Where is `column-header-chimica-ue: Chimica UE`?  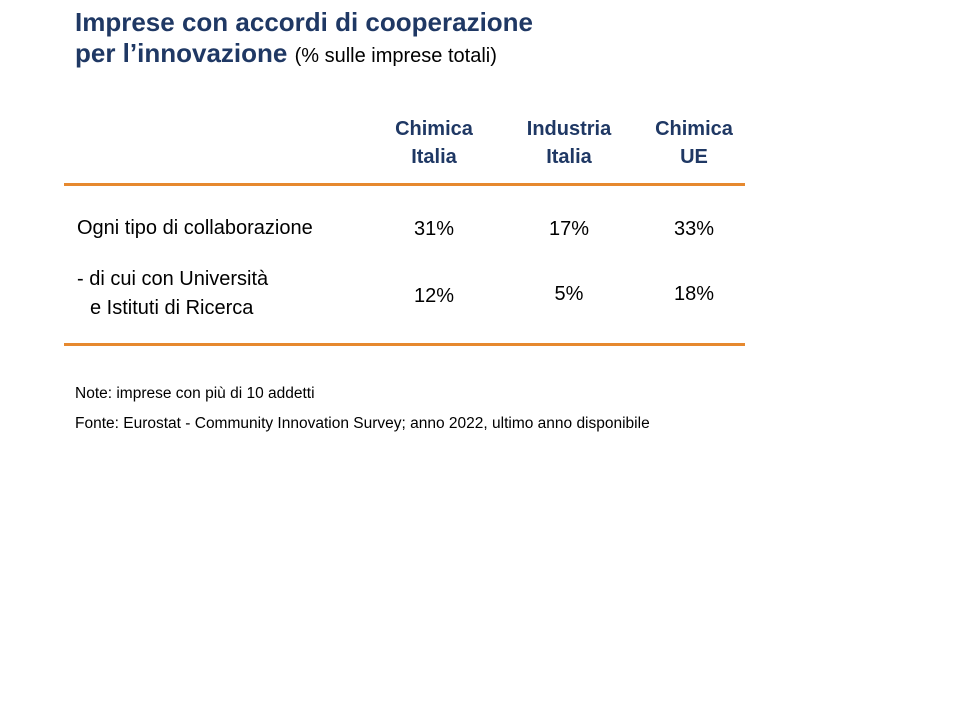 column-header-chimica-ue: Chimica UE is located at coordinates (694, 143).